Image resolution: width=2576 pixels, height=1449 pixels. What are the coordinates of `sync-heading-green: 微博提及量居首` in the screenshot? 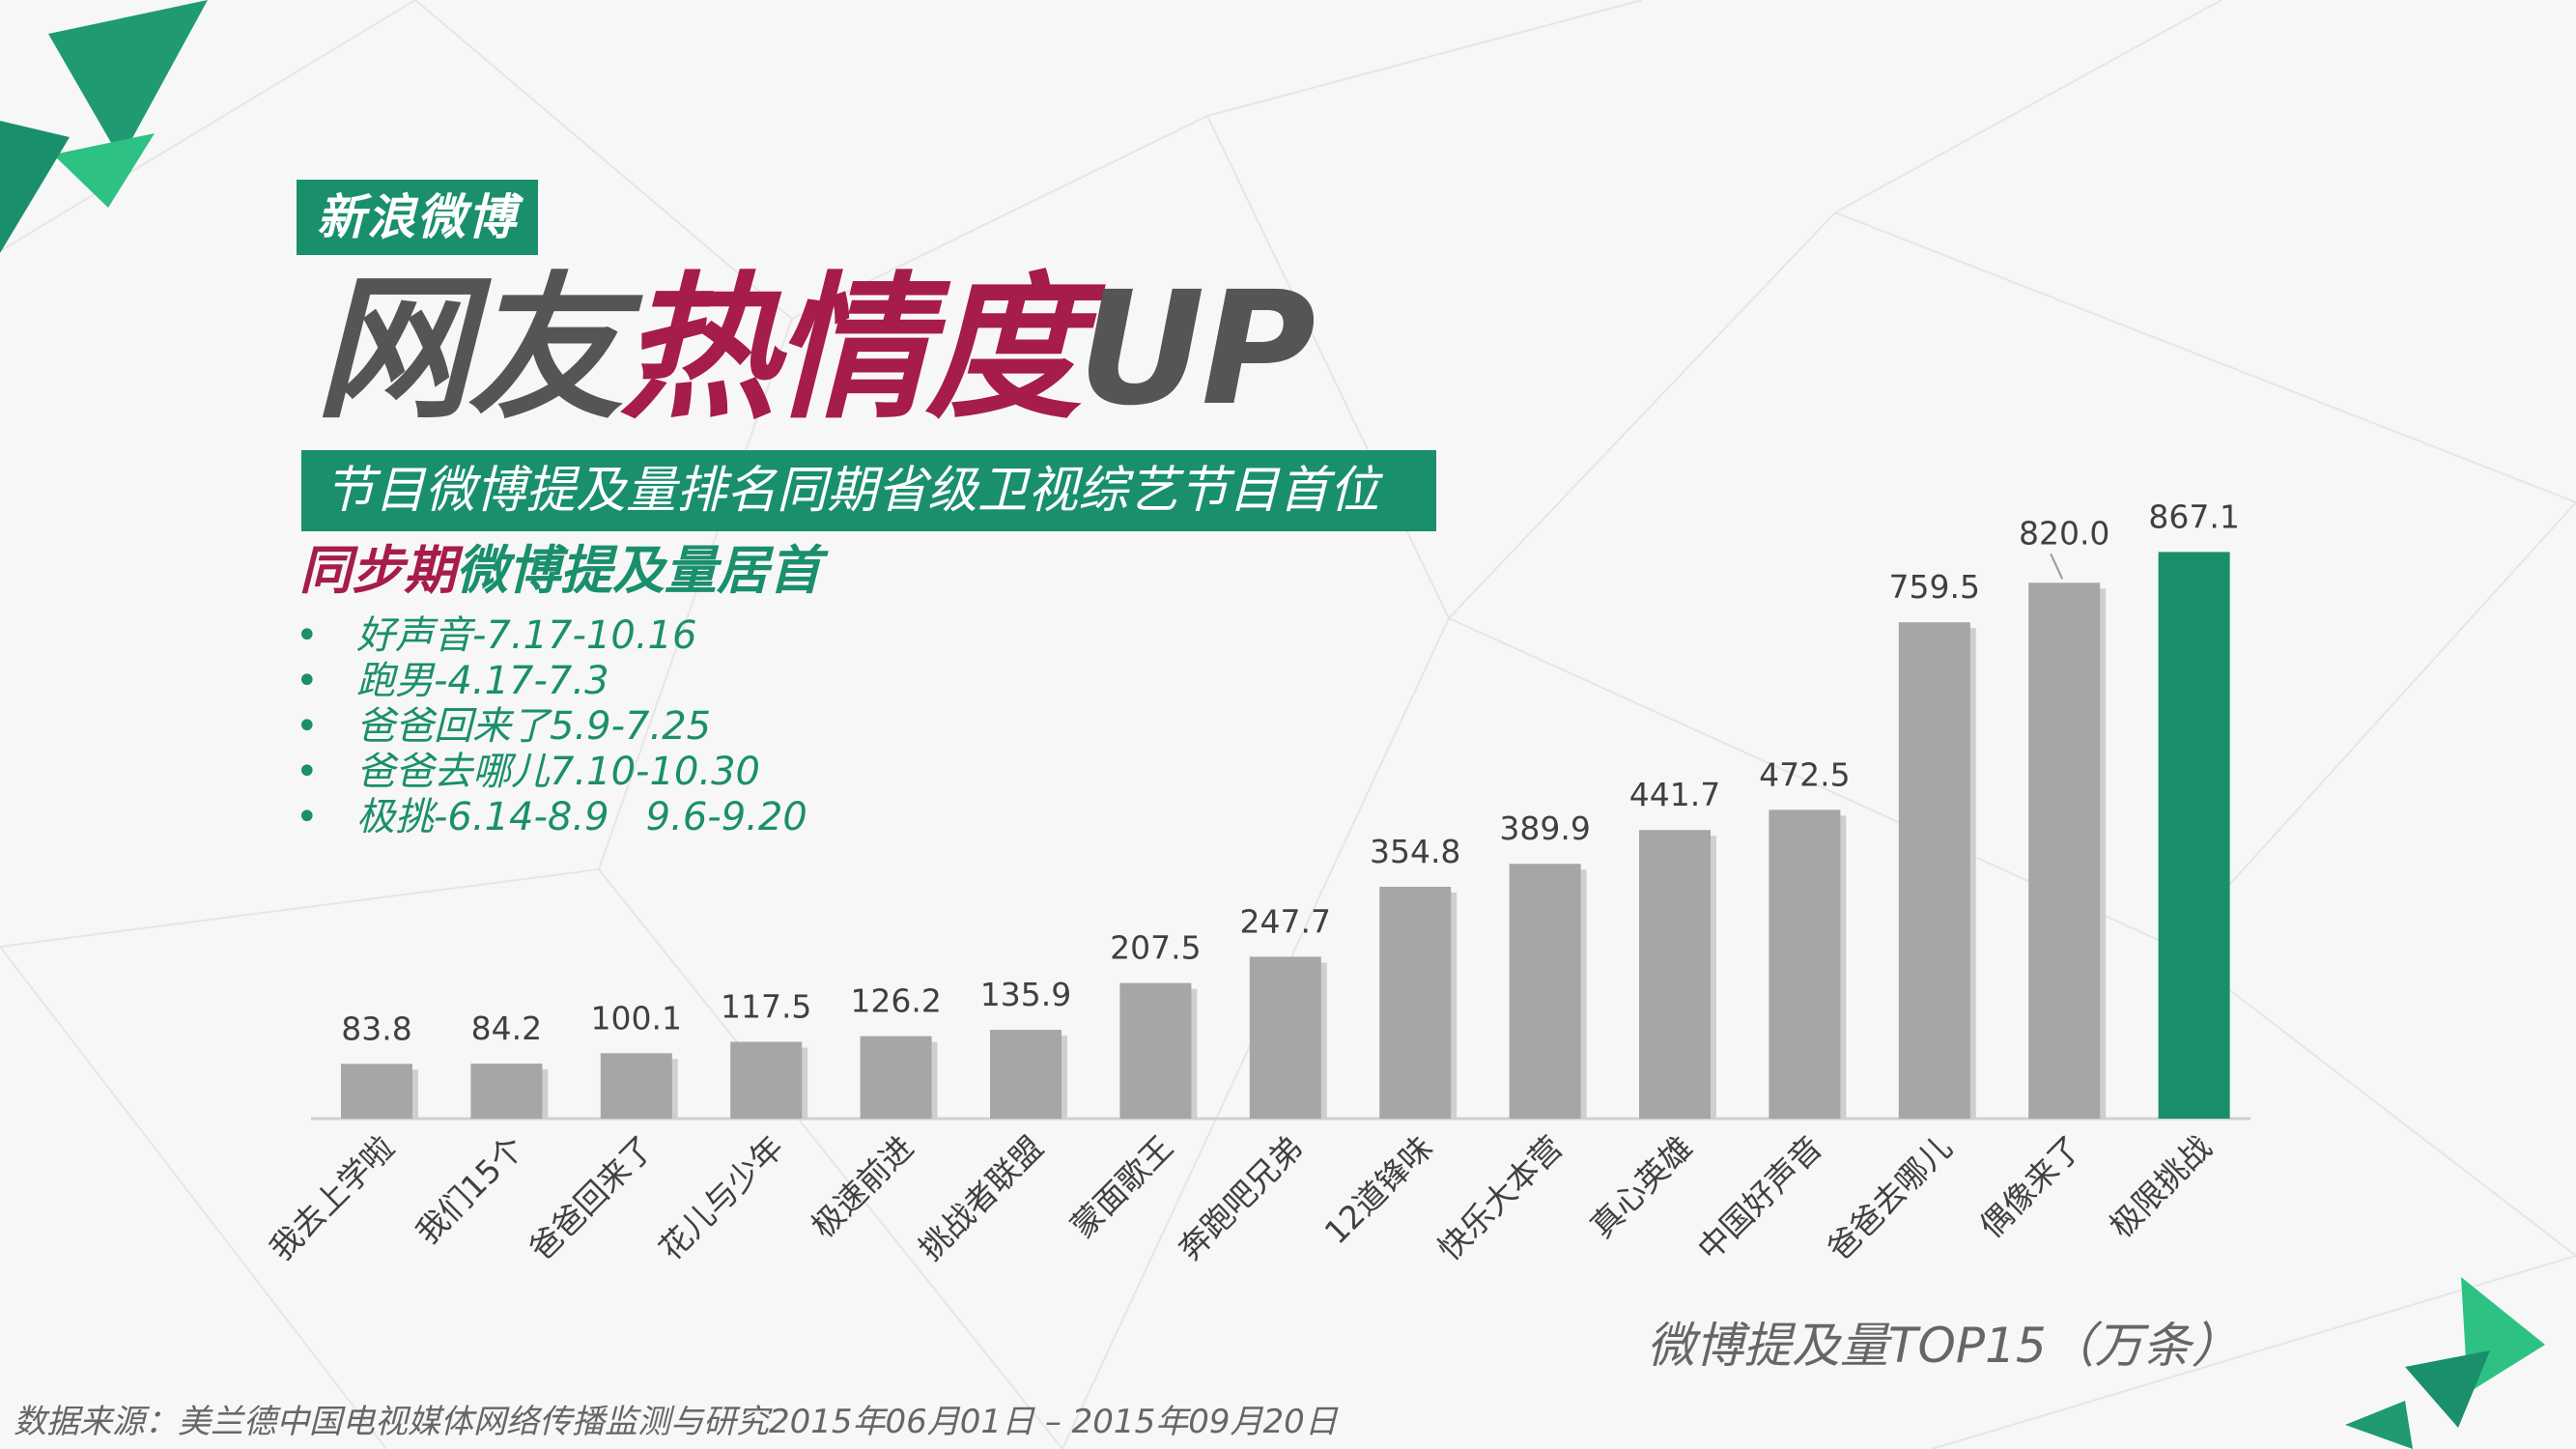 It's located at (638, 570).